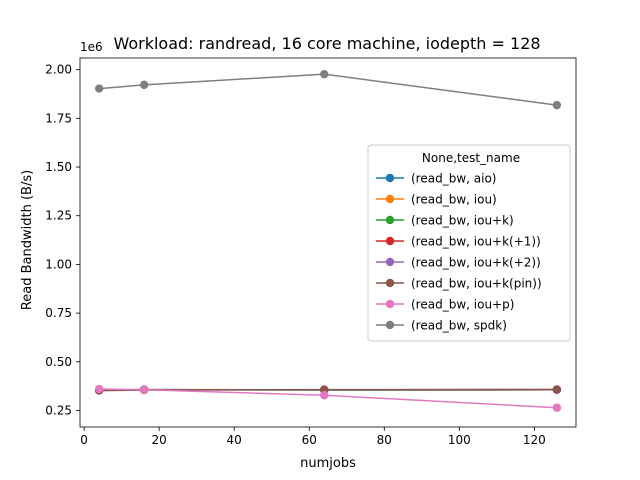  Describe the element at coordinates (58, 313) in the screenshot. I see `y-tick-label: 0.75` at that location.